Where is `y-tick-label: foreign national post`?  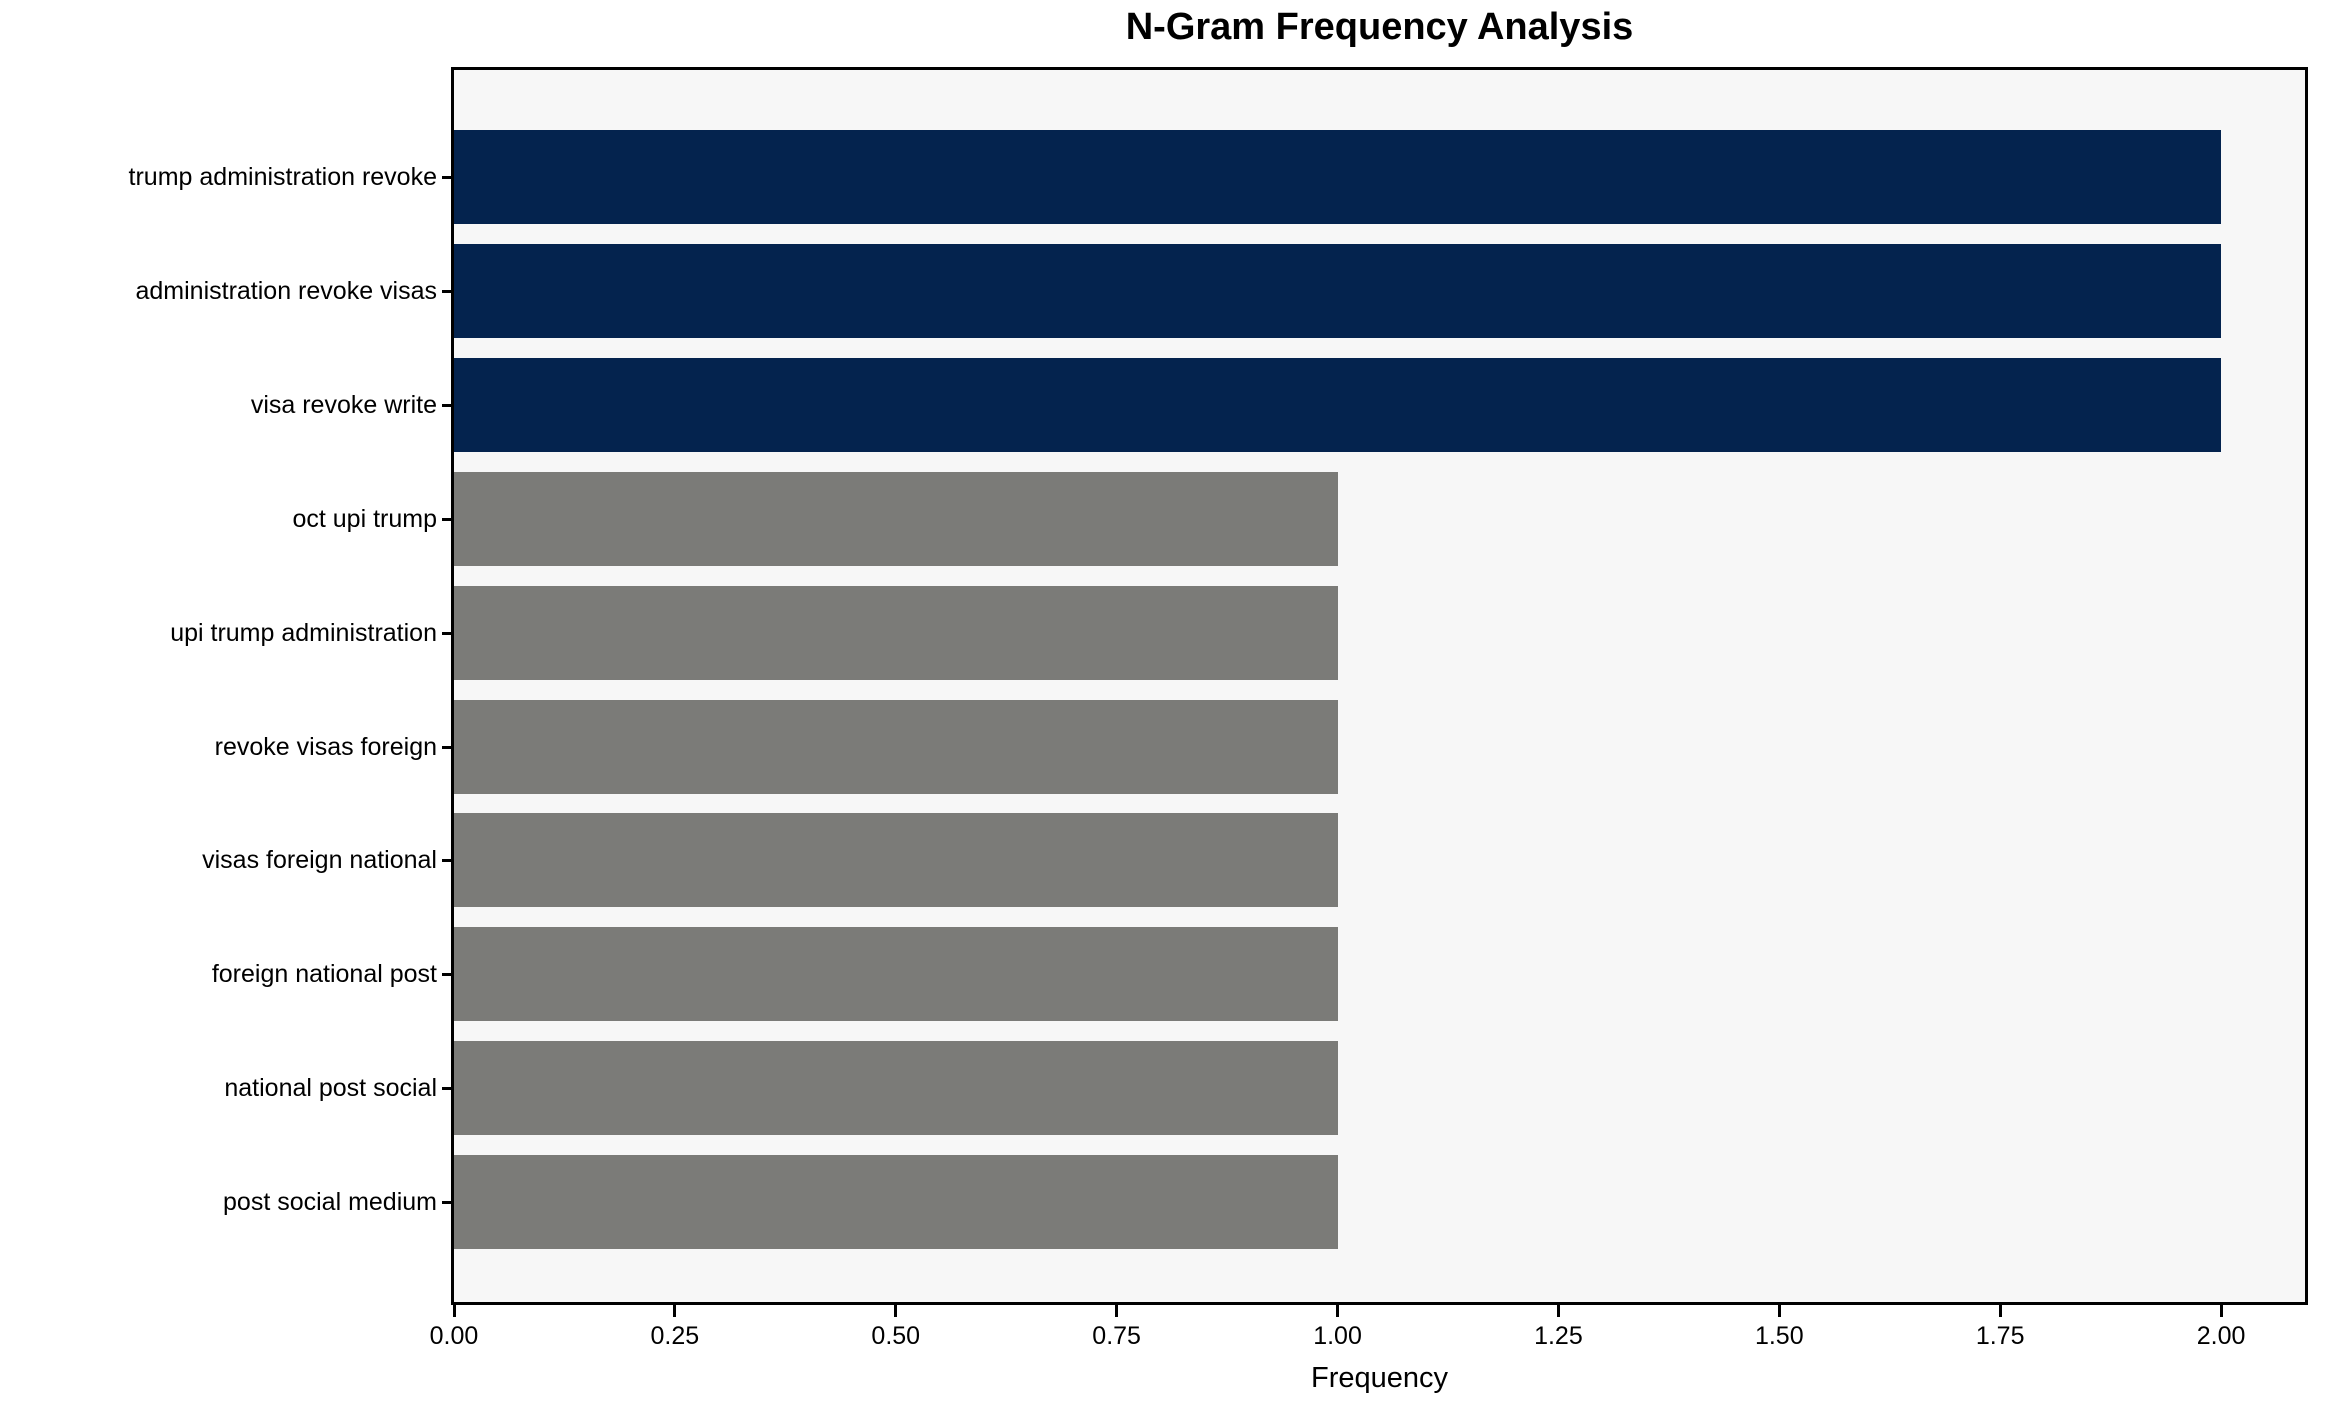
y-tick-label: foreign national post is located at coordinates (324, 974).